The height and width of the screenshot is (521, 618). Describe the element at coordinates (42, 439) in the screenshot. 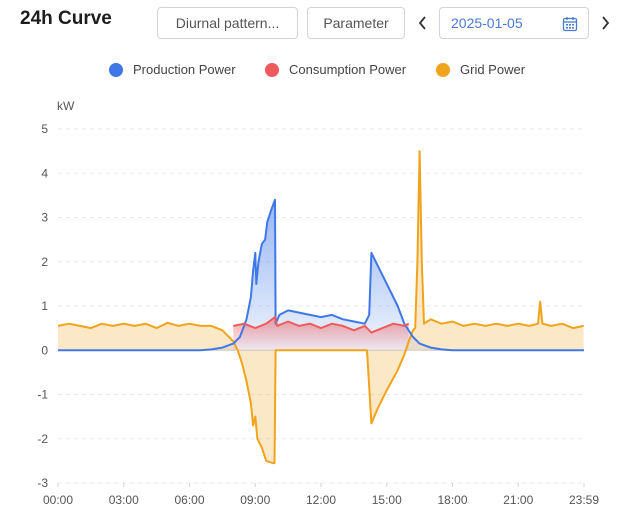

I see `y-tick-label: -2` at that location.